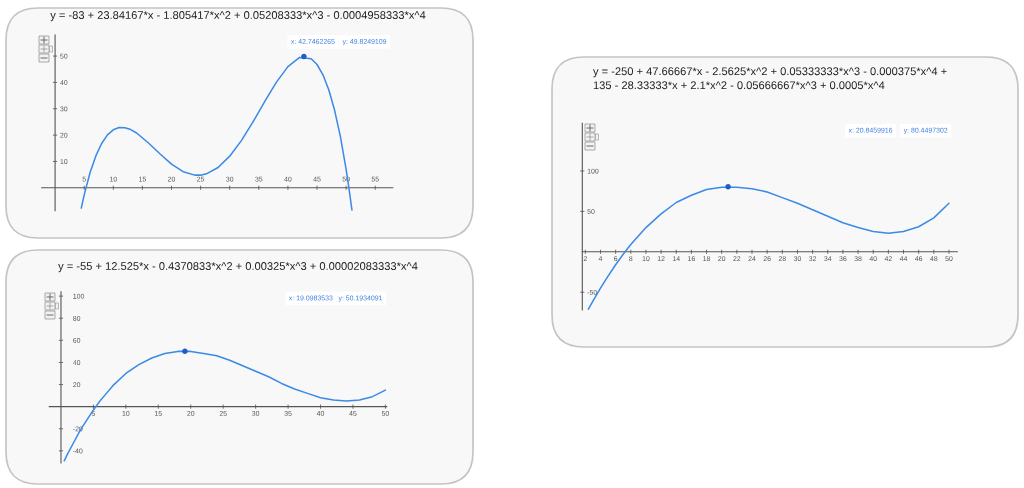 The height and width of the screenshot is (488, 1024). Describe the element at coordinates (238, 16) in the screenshot. I see `chart-title: y = -83 + 23.84167*x - 1.805417*x^2 + 0.05208333*x^3 - 0.0004958333*x^4` at that location.